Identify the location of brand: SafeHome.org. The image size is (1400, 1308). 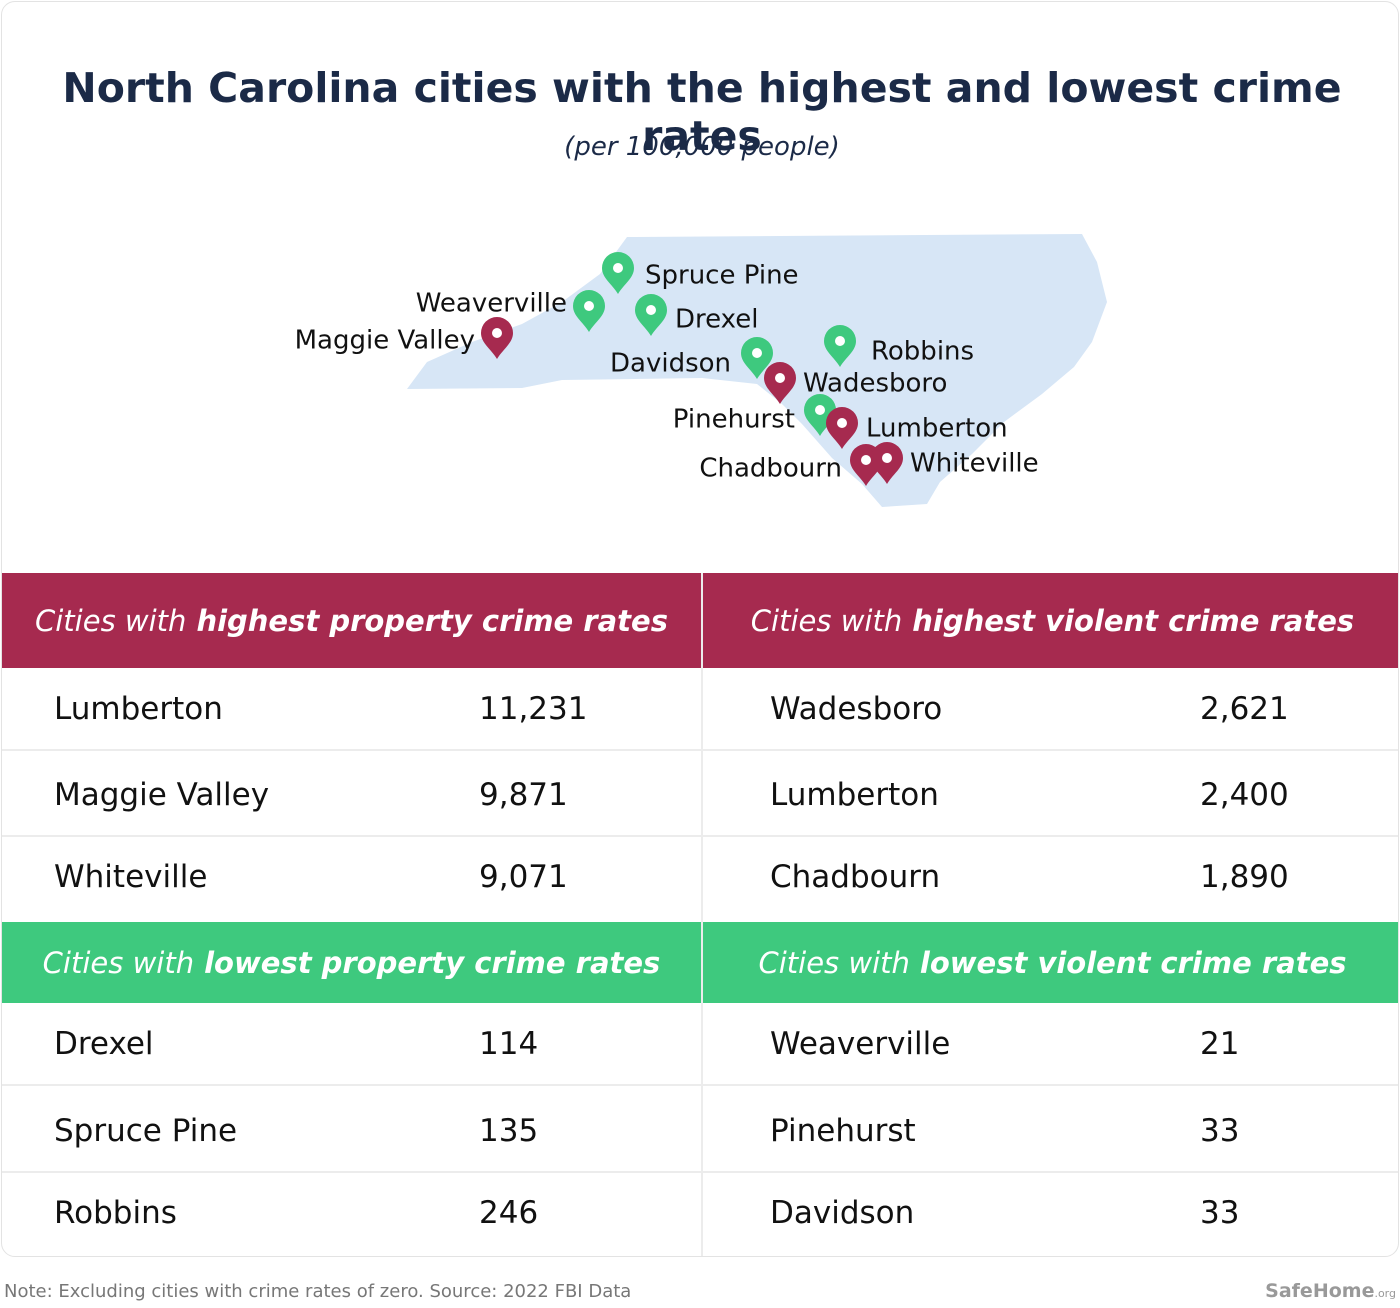
(1330, 1291).